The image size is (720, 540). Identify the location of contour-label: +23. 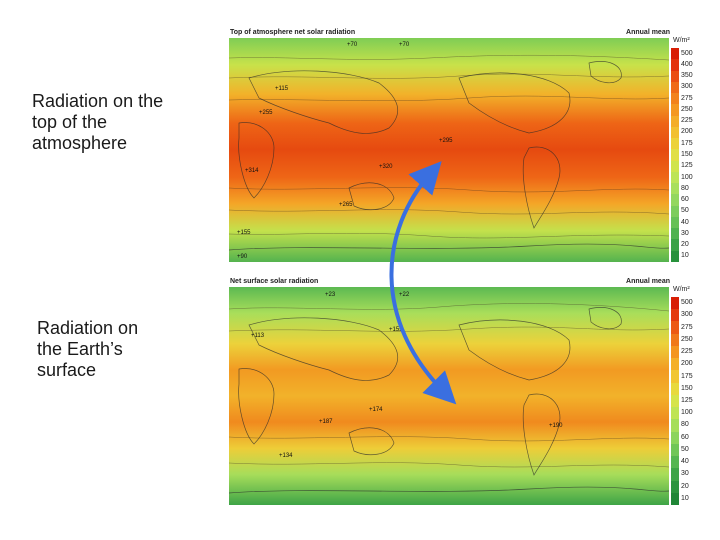
(330, 295).